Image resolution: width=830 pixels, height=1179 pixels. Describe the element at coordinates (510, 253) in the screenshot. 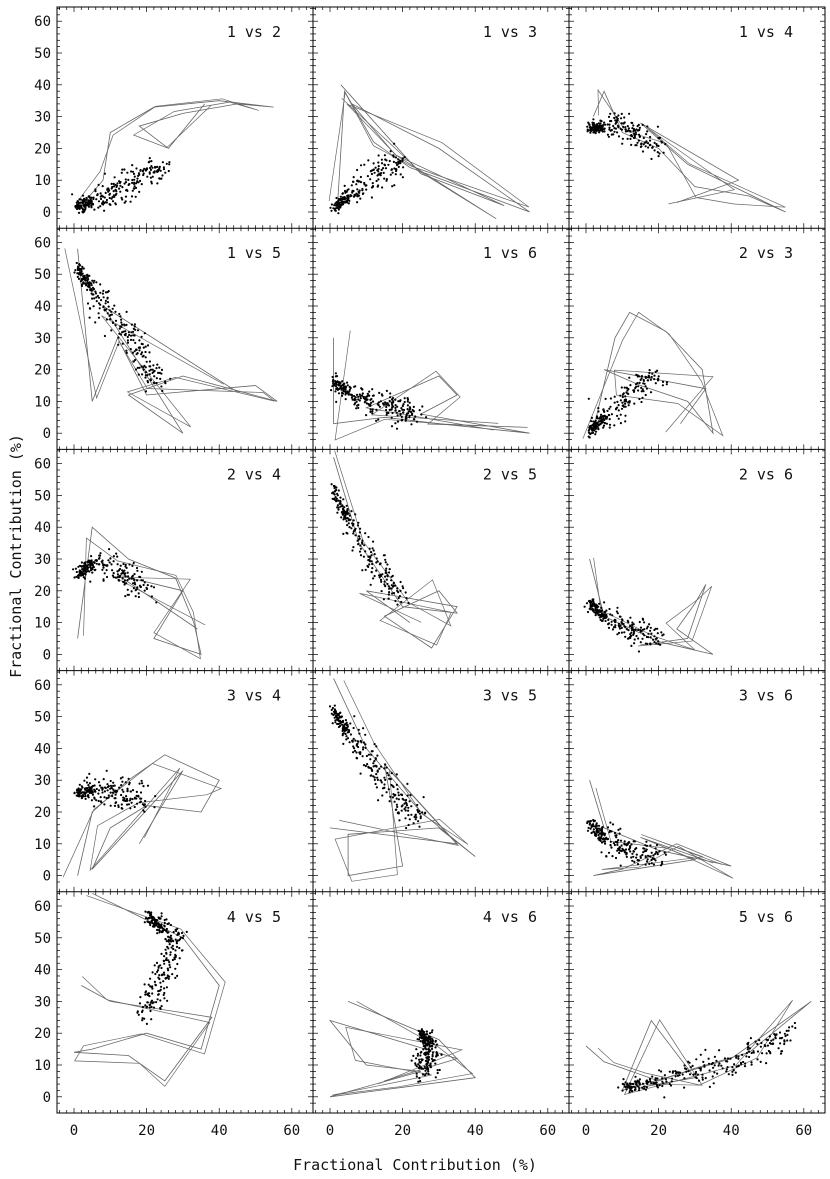

I see `panel-title: 1 vs 6` at that location.